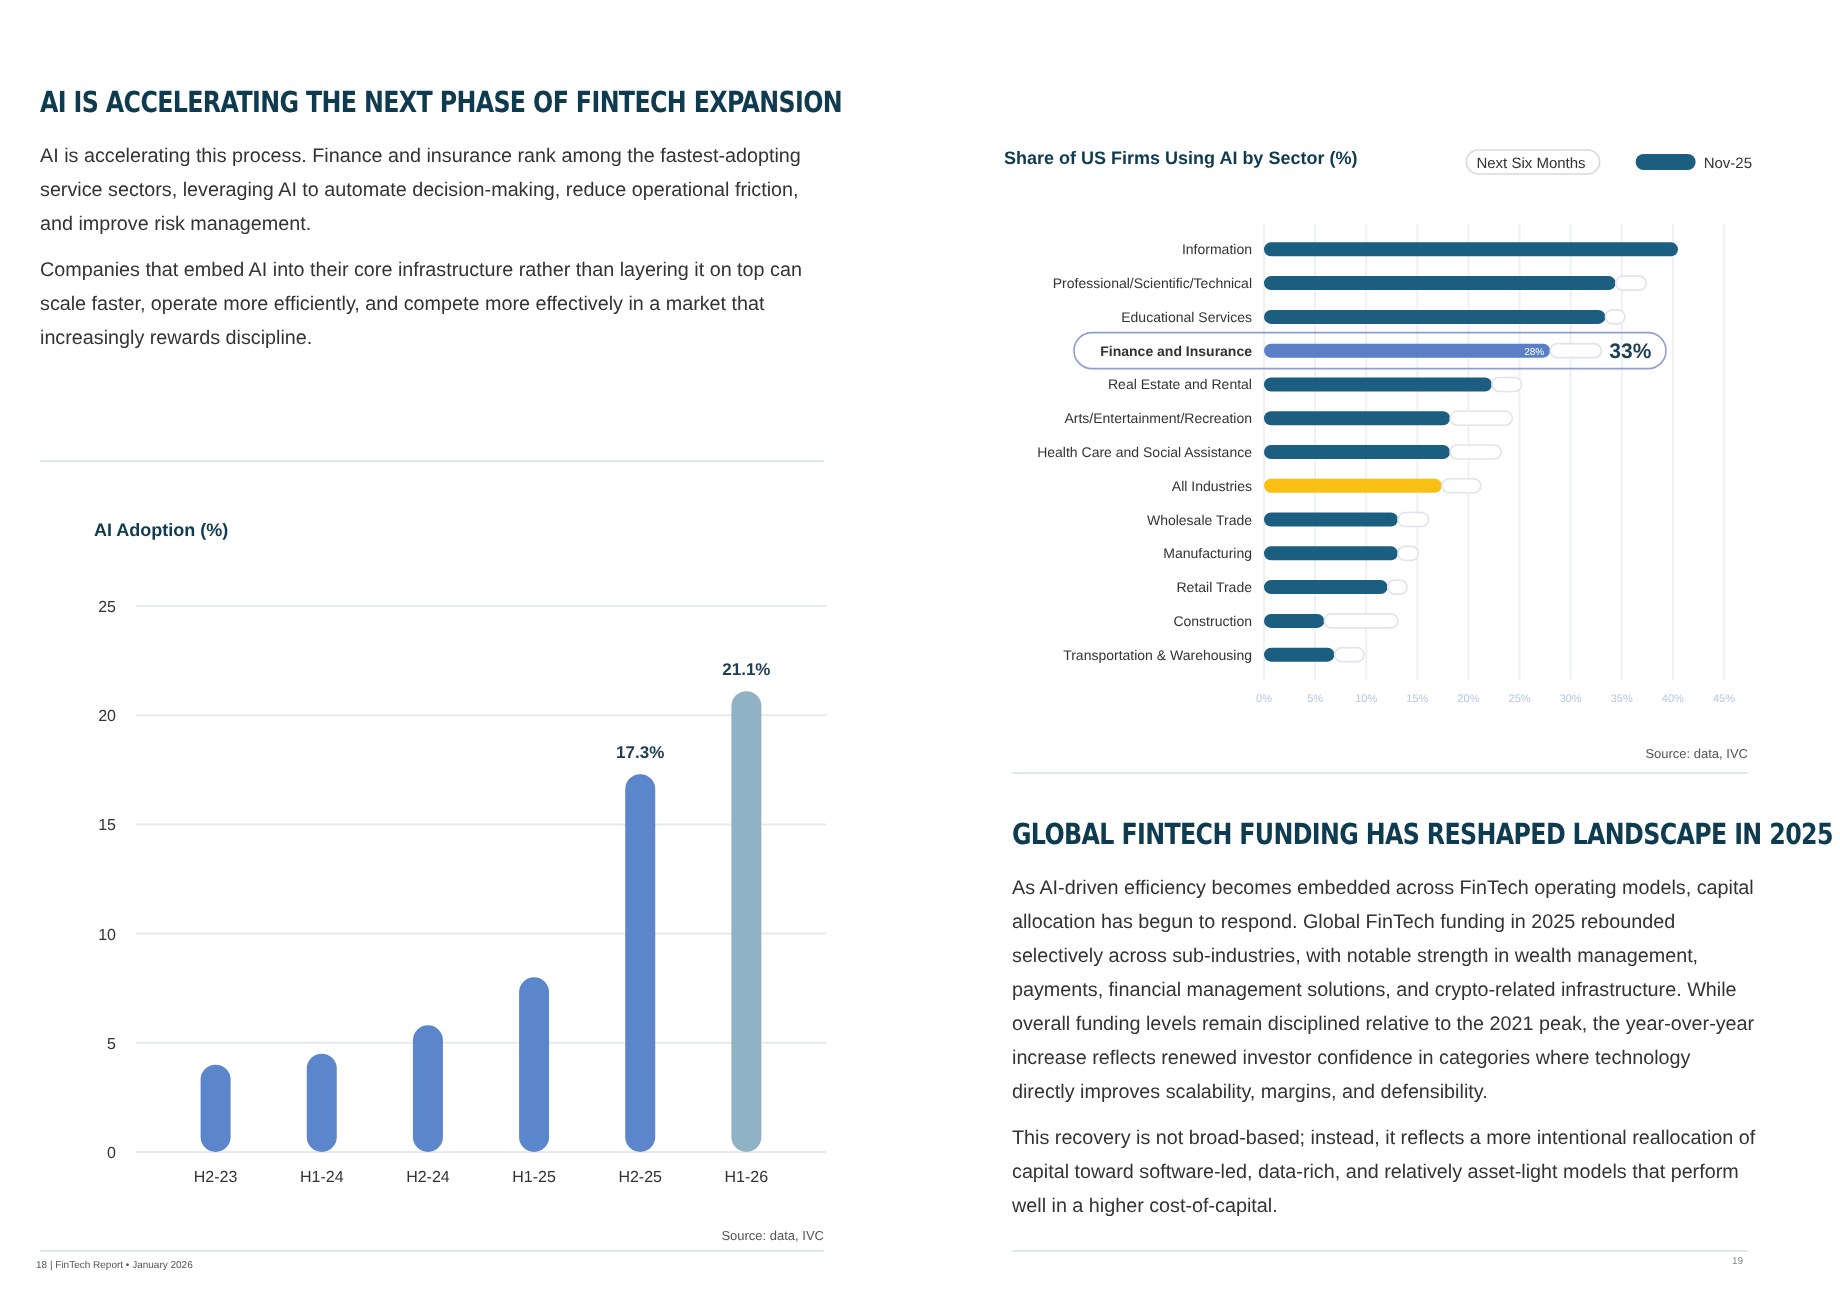  I want to click on y-tick-label: 15, so click(108, 825).